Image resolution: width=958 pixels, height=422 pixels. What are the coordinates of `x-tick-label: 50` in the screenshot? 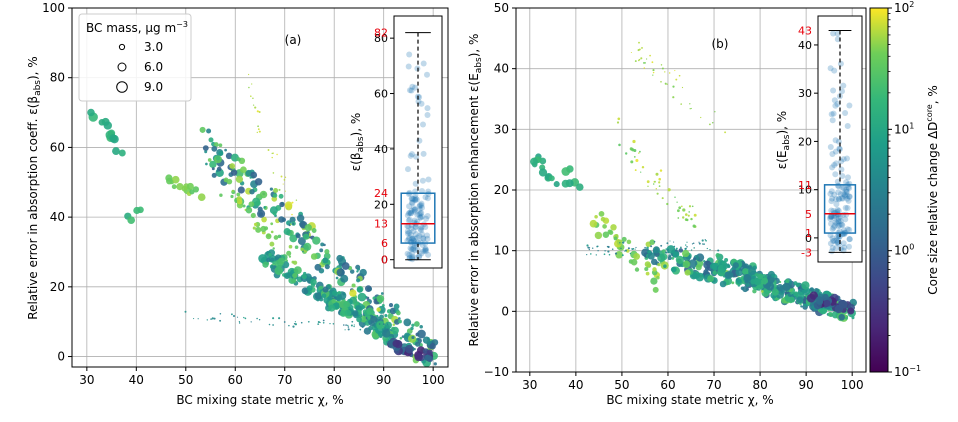 It's located at (185, 380).